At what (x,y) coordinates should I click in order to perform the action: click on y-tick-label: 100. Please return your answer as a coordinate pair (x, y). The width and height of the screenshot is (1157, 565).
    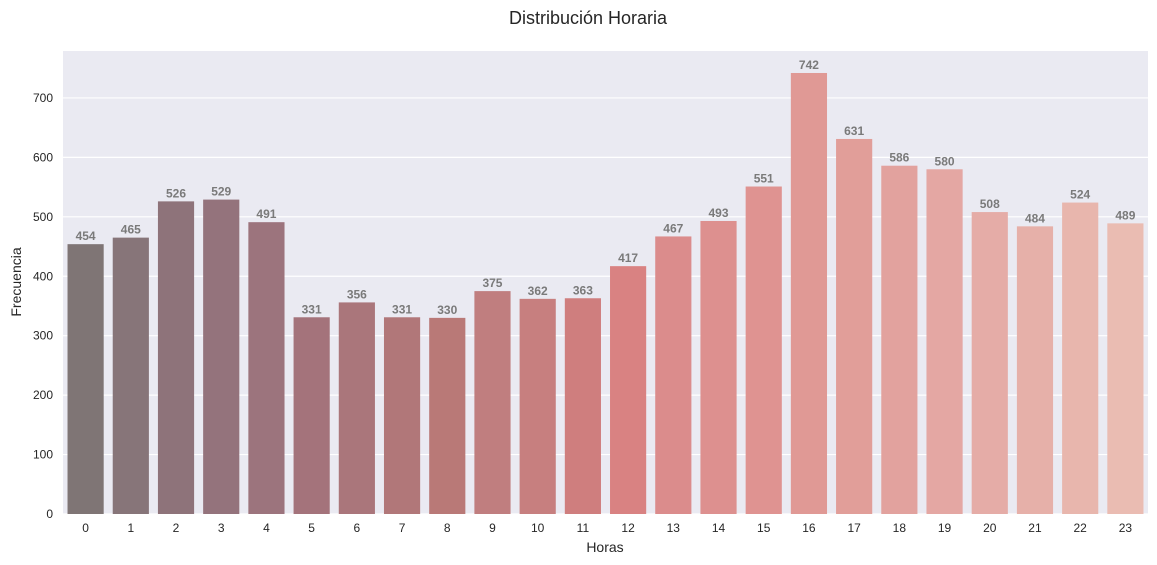
    Looking at the image, I should click on (43, 455).